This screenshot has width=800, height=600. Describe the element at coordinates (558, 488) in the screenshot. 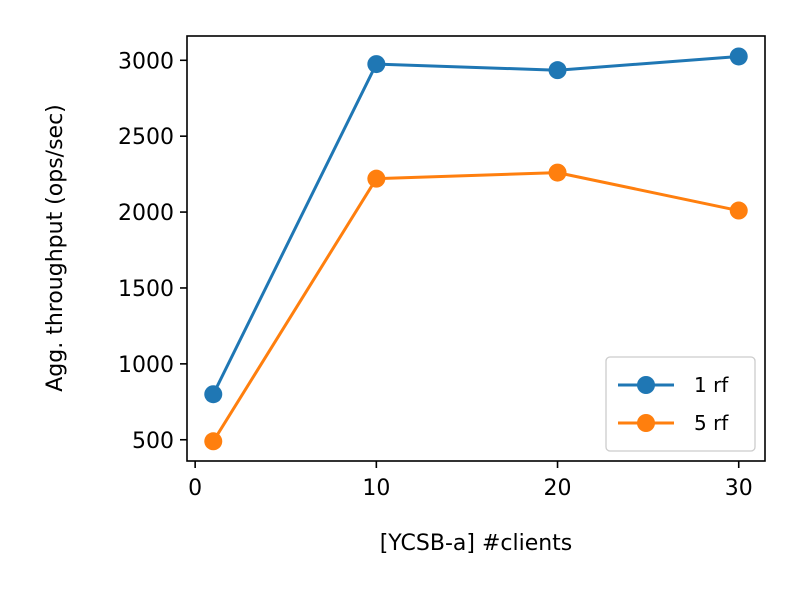

I see `x-tick-label-20: 20` at that location.